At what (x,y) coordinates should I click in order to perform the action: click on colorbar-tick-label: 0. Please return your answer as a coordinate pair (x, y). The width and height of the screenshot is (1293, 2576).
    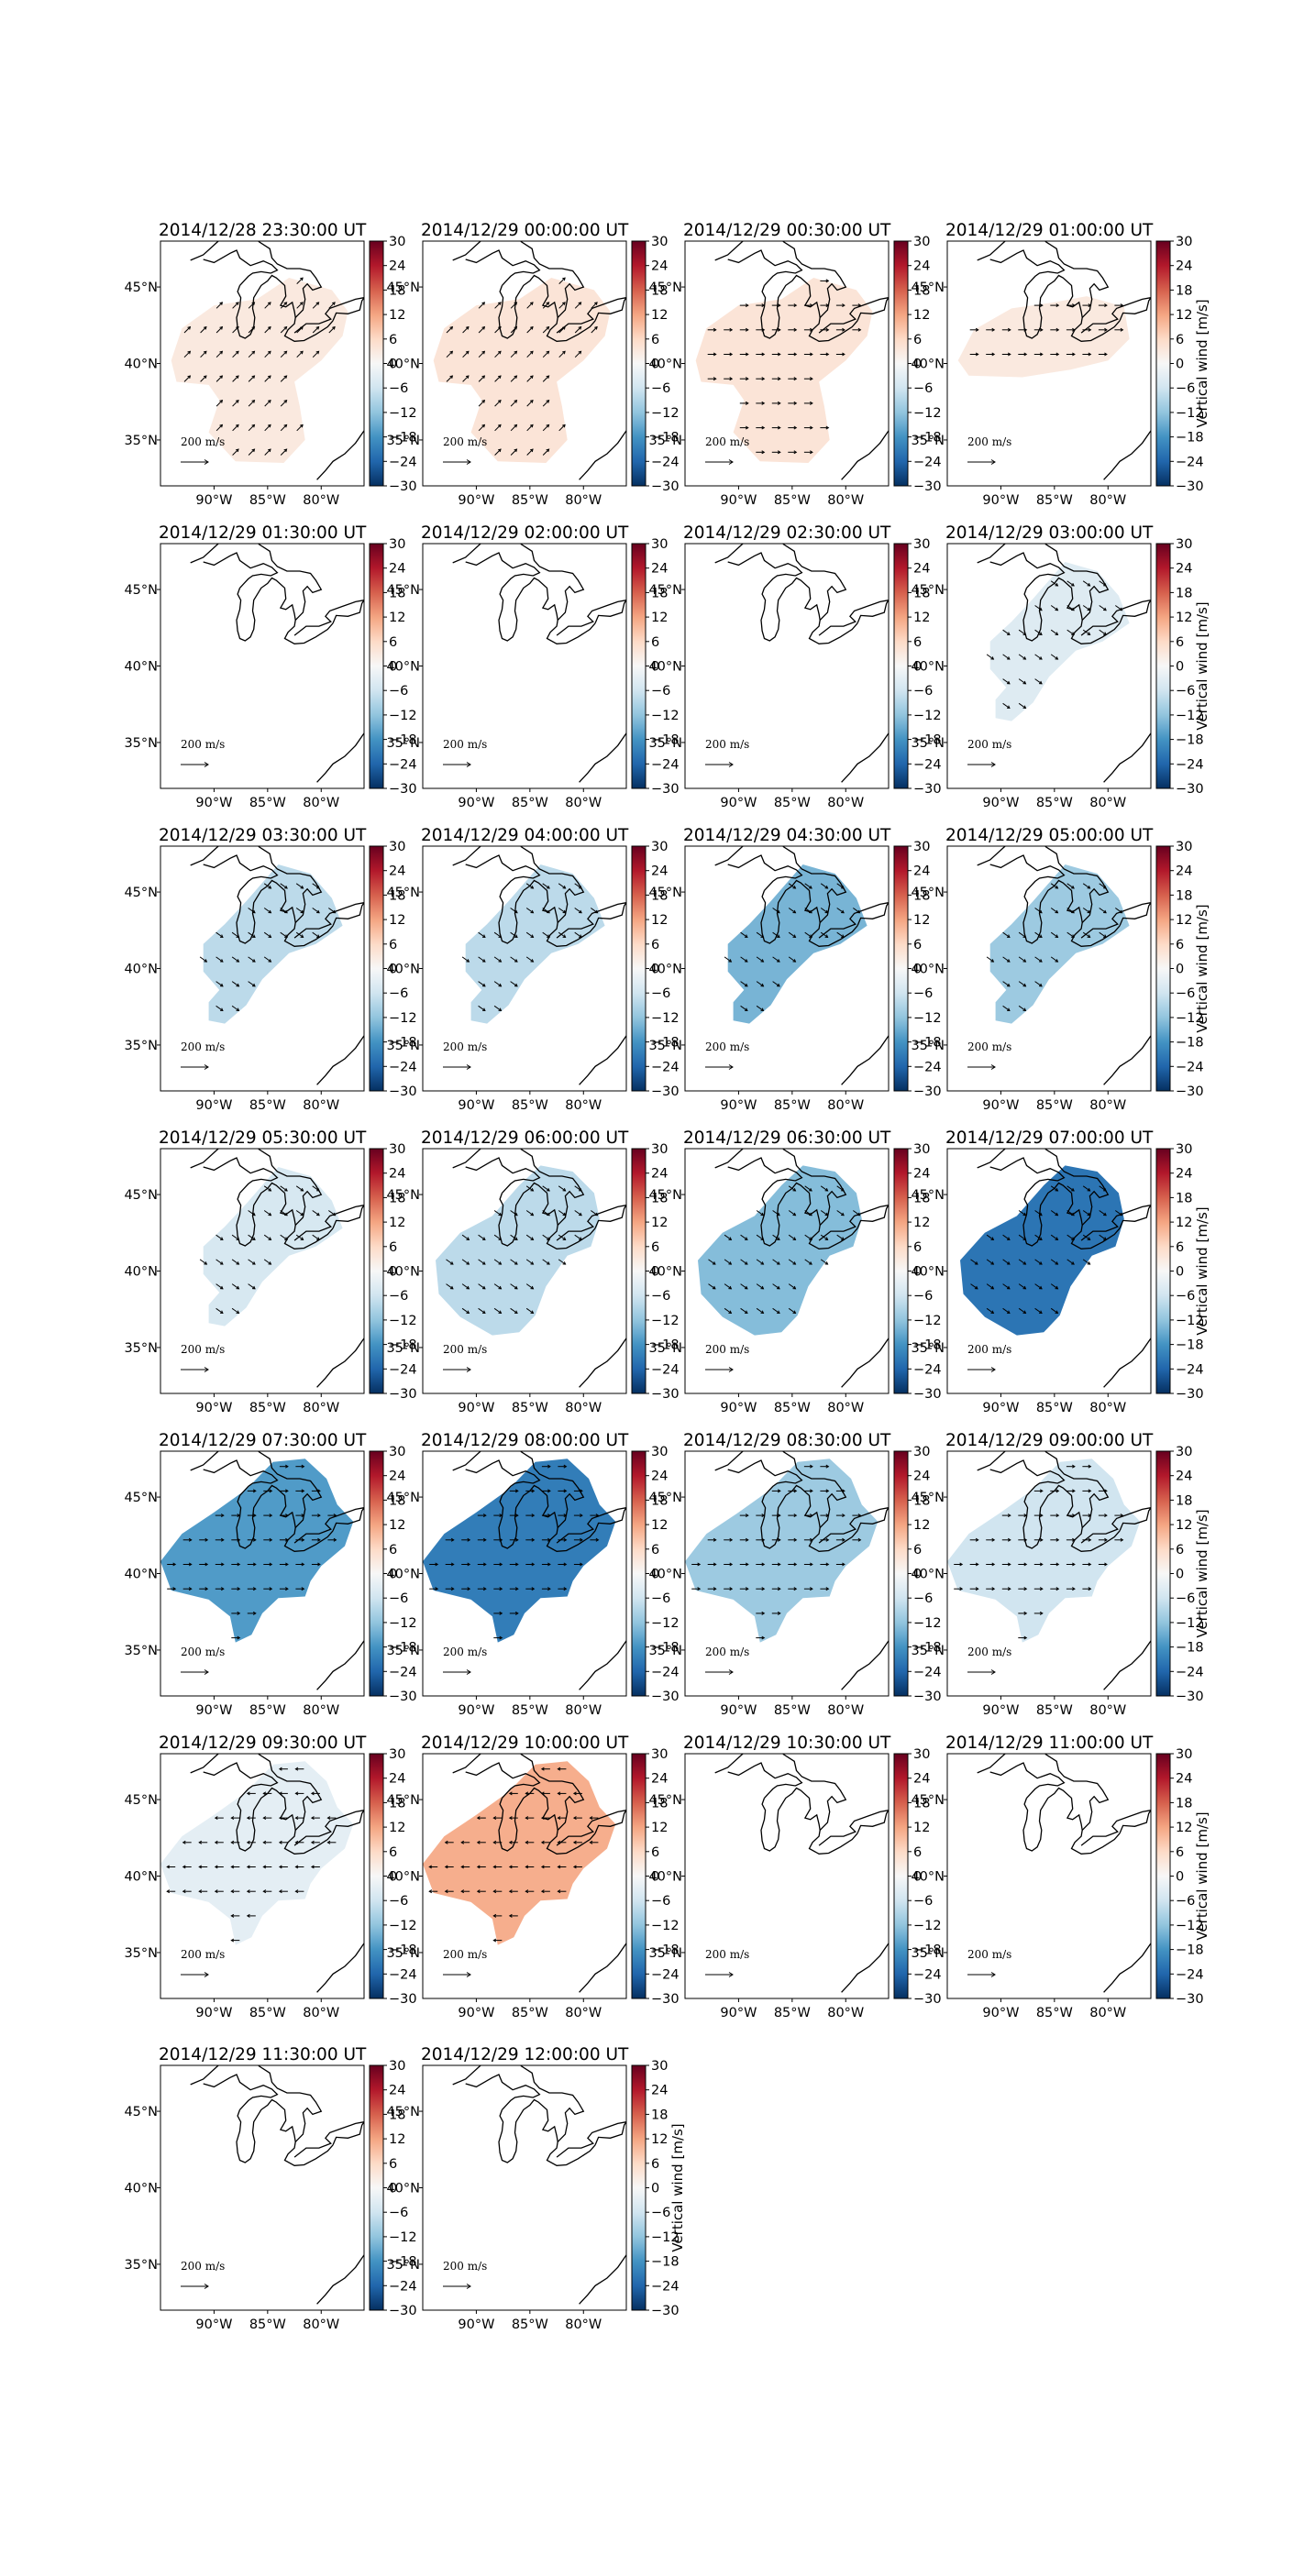
    Looking at the image, I should click on (1180, 1273).